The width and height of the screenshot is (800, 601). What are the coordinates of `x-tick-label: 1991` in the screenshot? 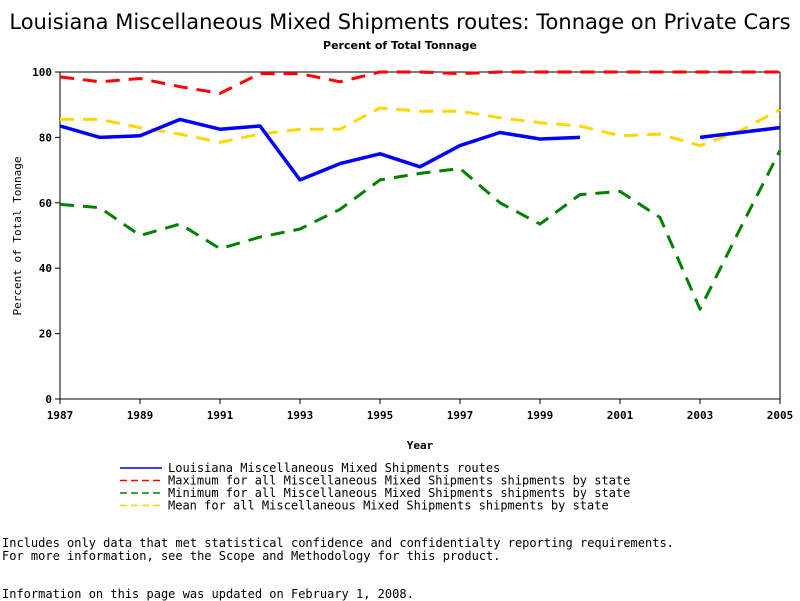 It's located at (220, 415).